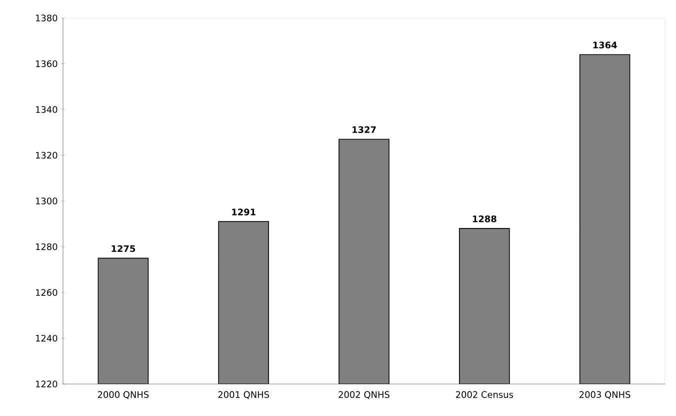  I want to click on x-tick-label: 2002 QNHS, so click(364, 395).